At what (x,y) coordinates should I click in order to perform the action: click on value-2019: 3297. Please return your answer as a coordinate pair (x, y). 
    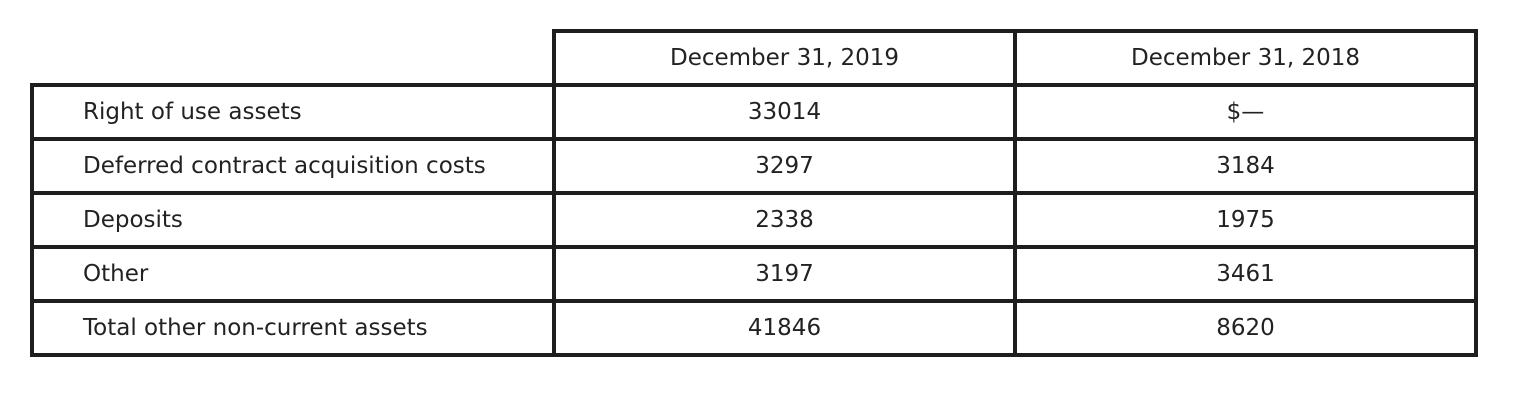
    Looking at the image, I should click on (784, 166).